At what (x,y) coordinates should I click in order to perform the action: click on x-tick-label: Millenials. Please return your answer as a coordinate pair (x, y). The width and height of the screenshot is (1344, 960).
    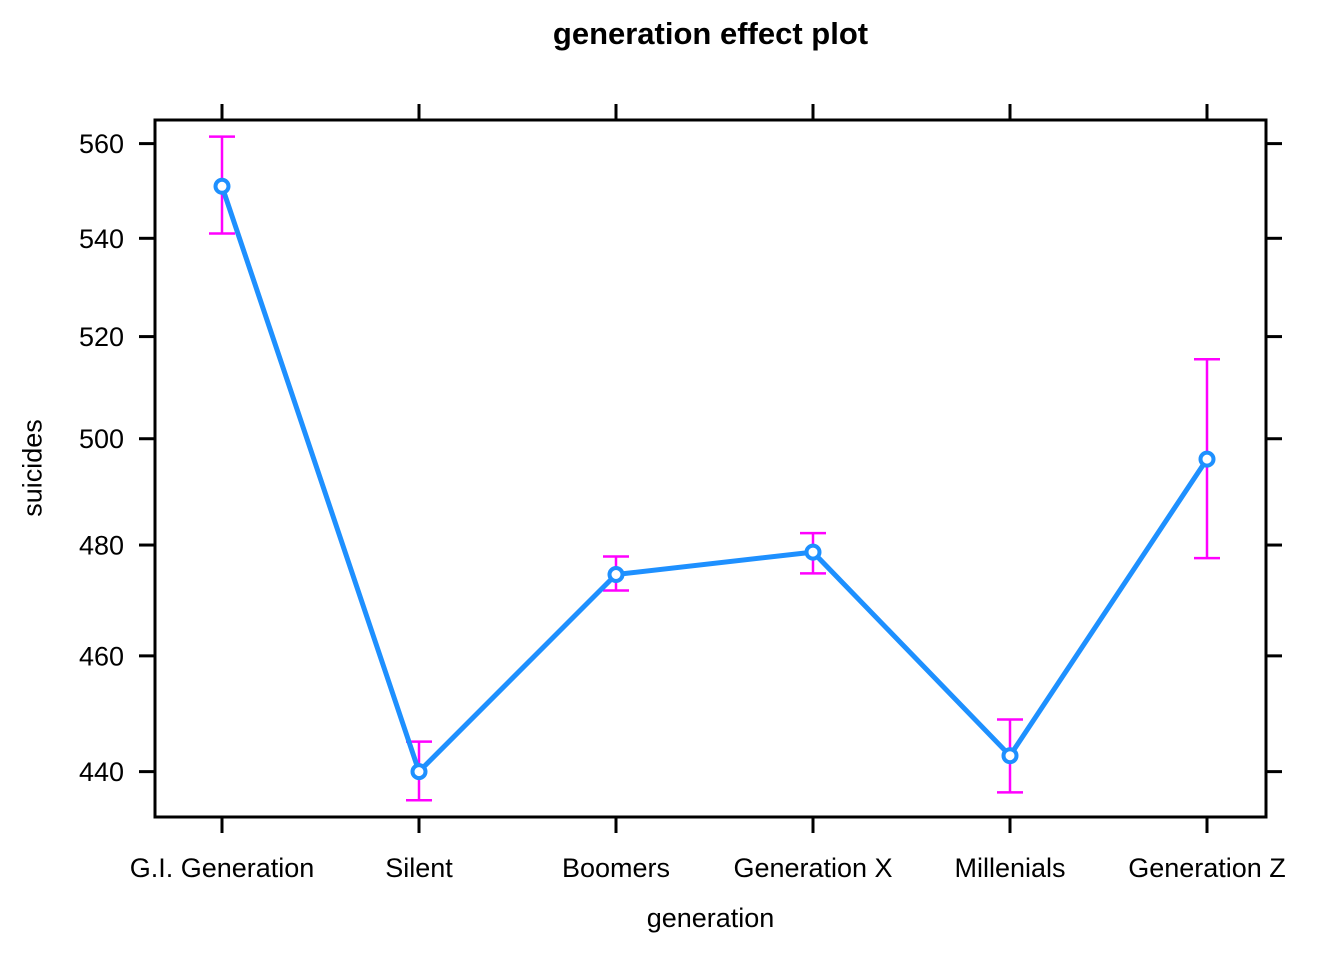
    Looking at the image, I should click on (1009, 868).